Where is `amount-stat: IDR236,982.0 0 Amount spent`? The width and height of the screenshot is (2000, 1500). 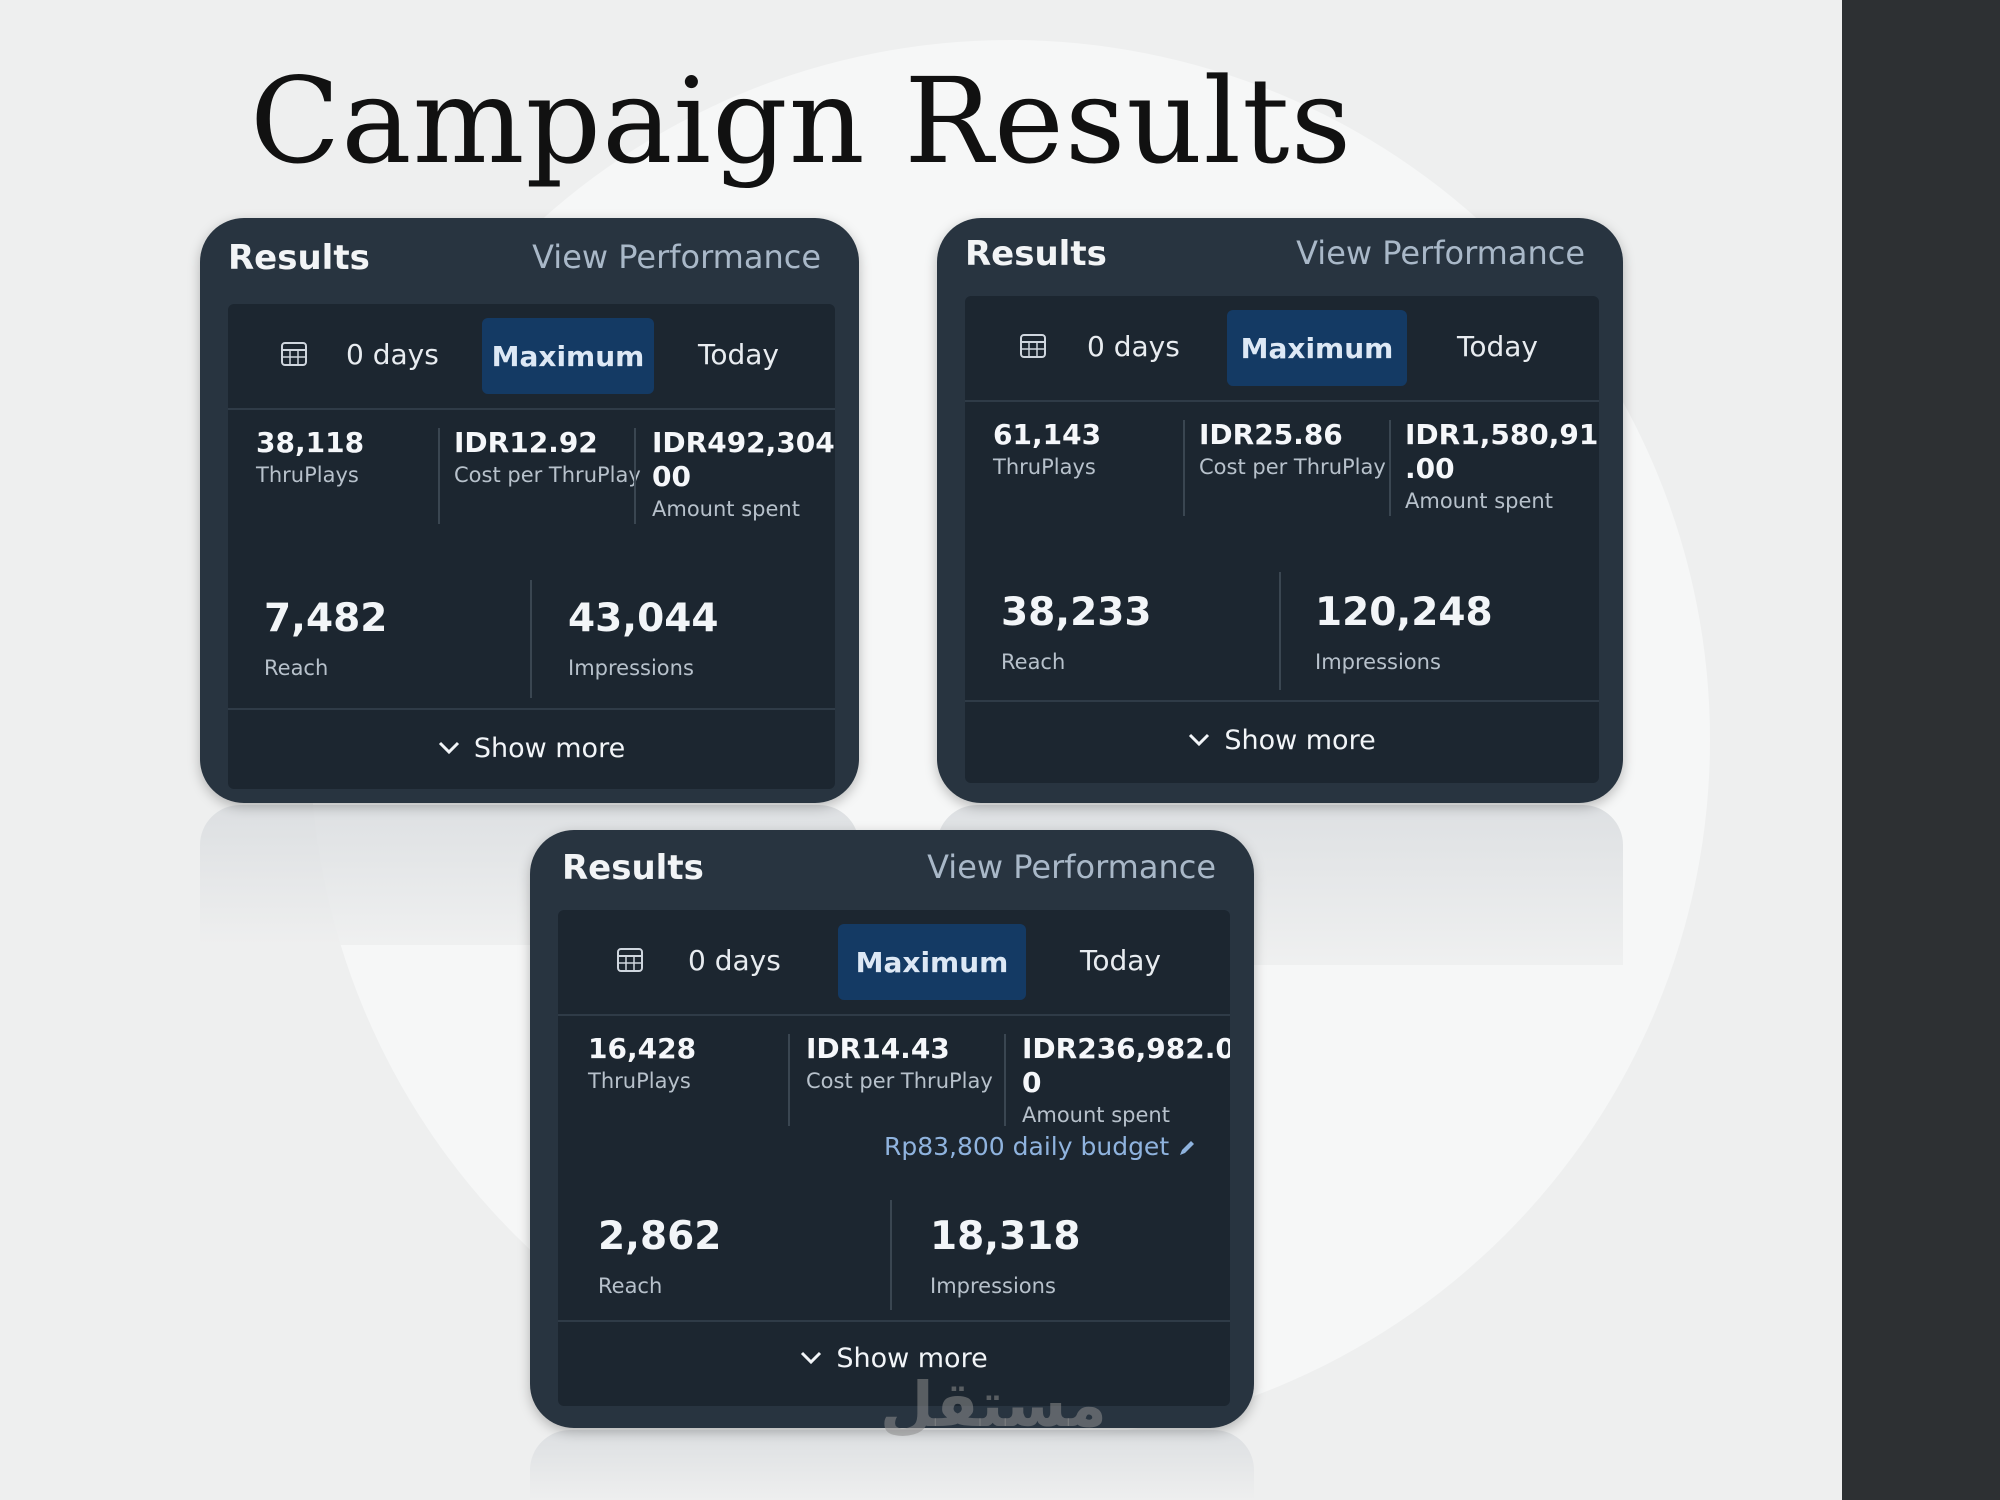
amount-stat: IDR236,982.0 0 Amount spent is located at coordinates (1126, 1080).